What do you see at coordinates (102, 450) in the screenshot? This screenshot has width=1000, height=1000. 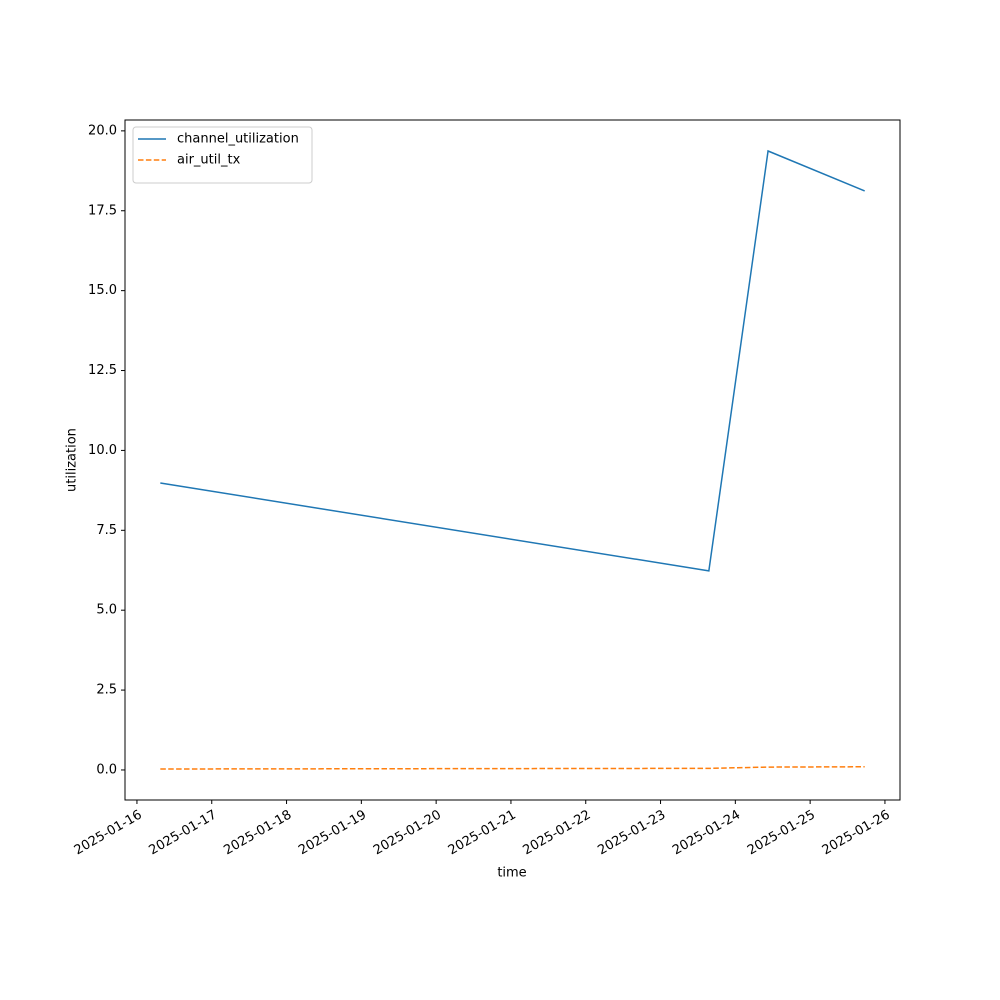 I see `y-tick-label: 10.0` at bounding box center [102, 450].